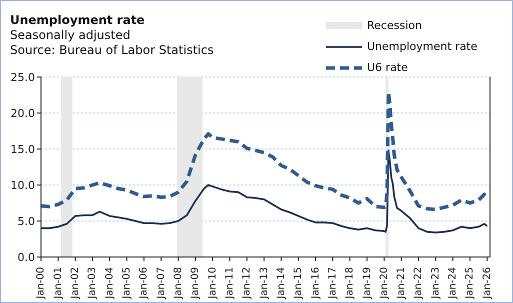  Describe the element at coordinates (298, 283) in the screenshot. I see `x-tick-label: Jan-15` at that location.